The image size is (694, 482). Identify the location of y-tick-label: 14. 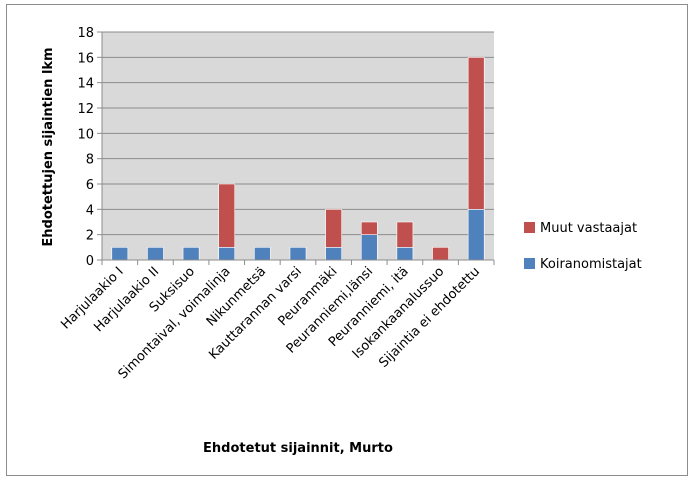
(85, 84).